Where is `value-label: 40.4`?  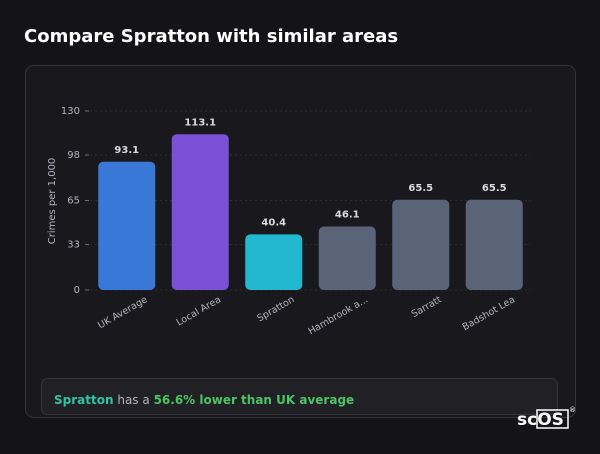
value-label: 40.4 is located at coordinates (273, 222).